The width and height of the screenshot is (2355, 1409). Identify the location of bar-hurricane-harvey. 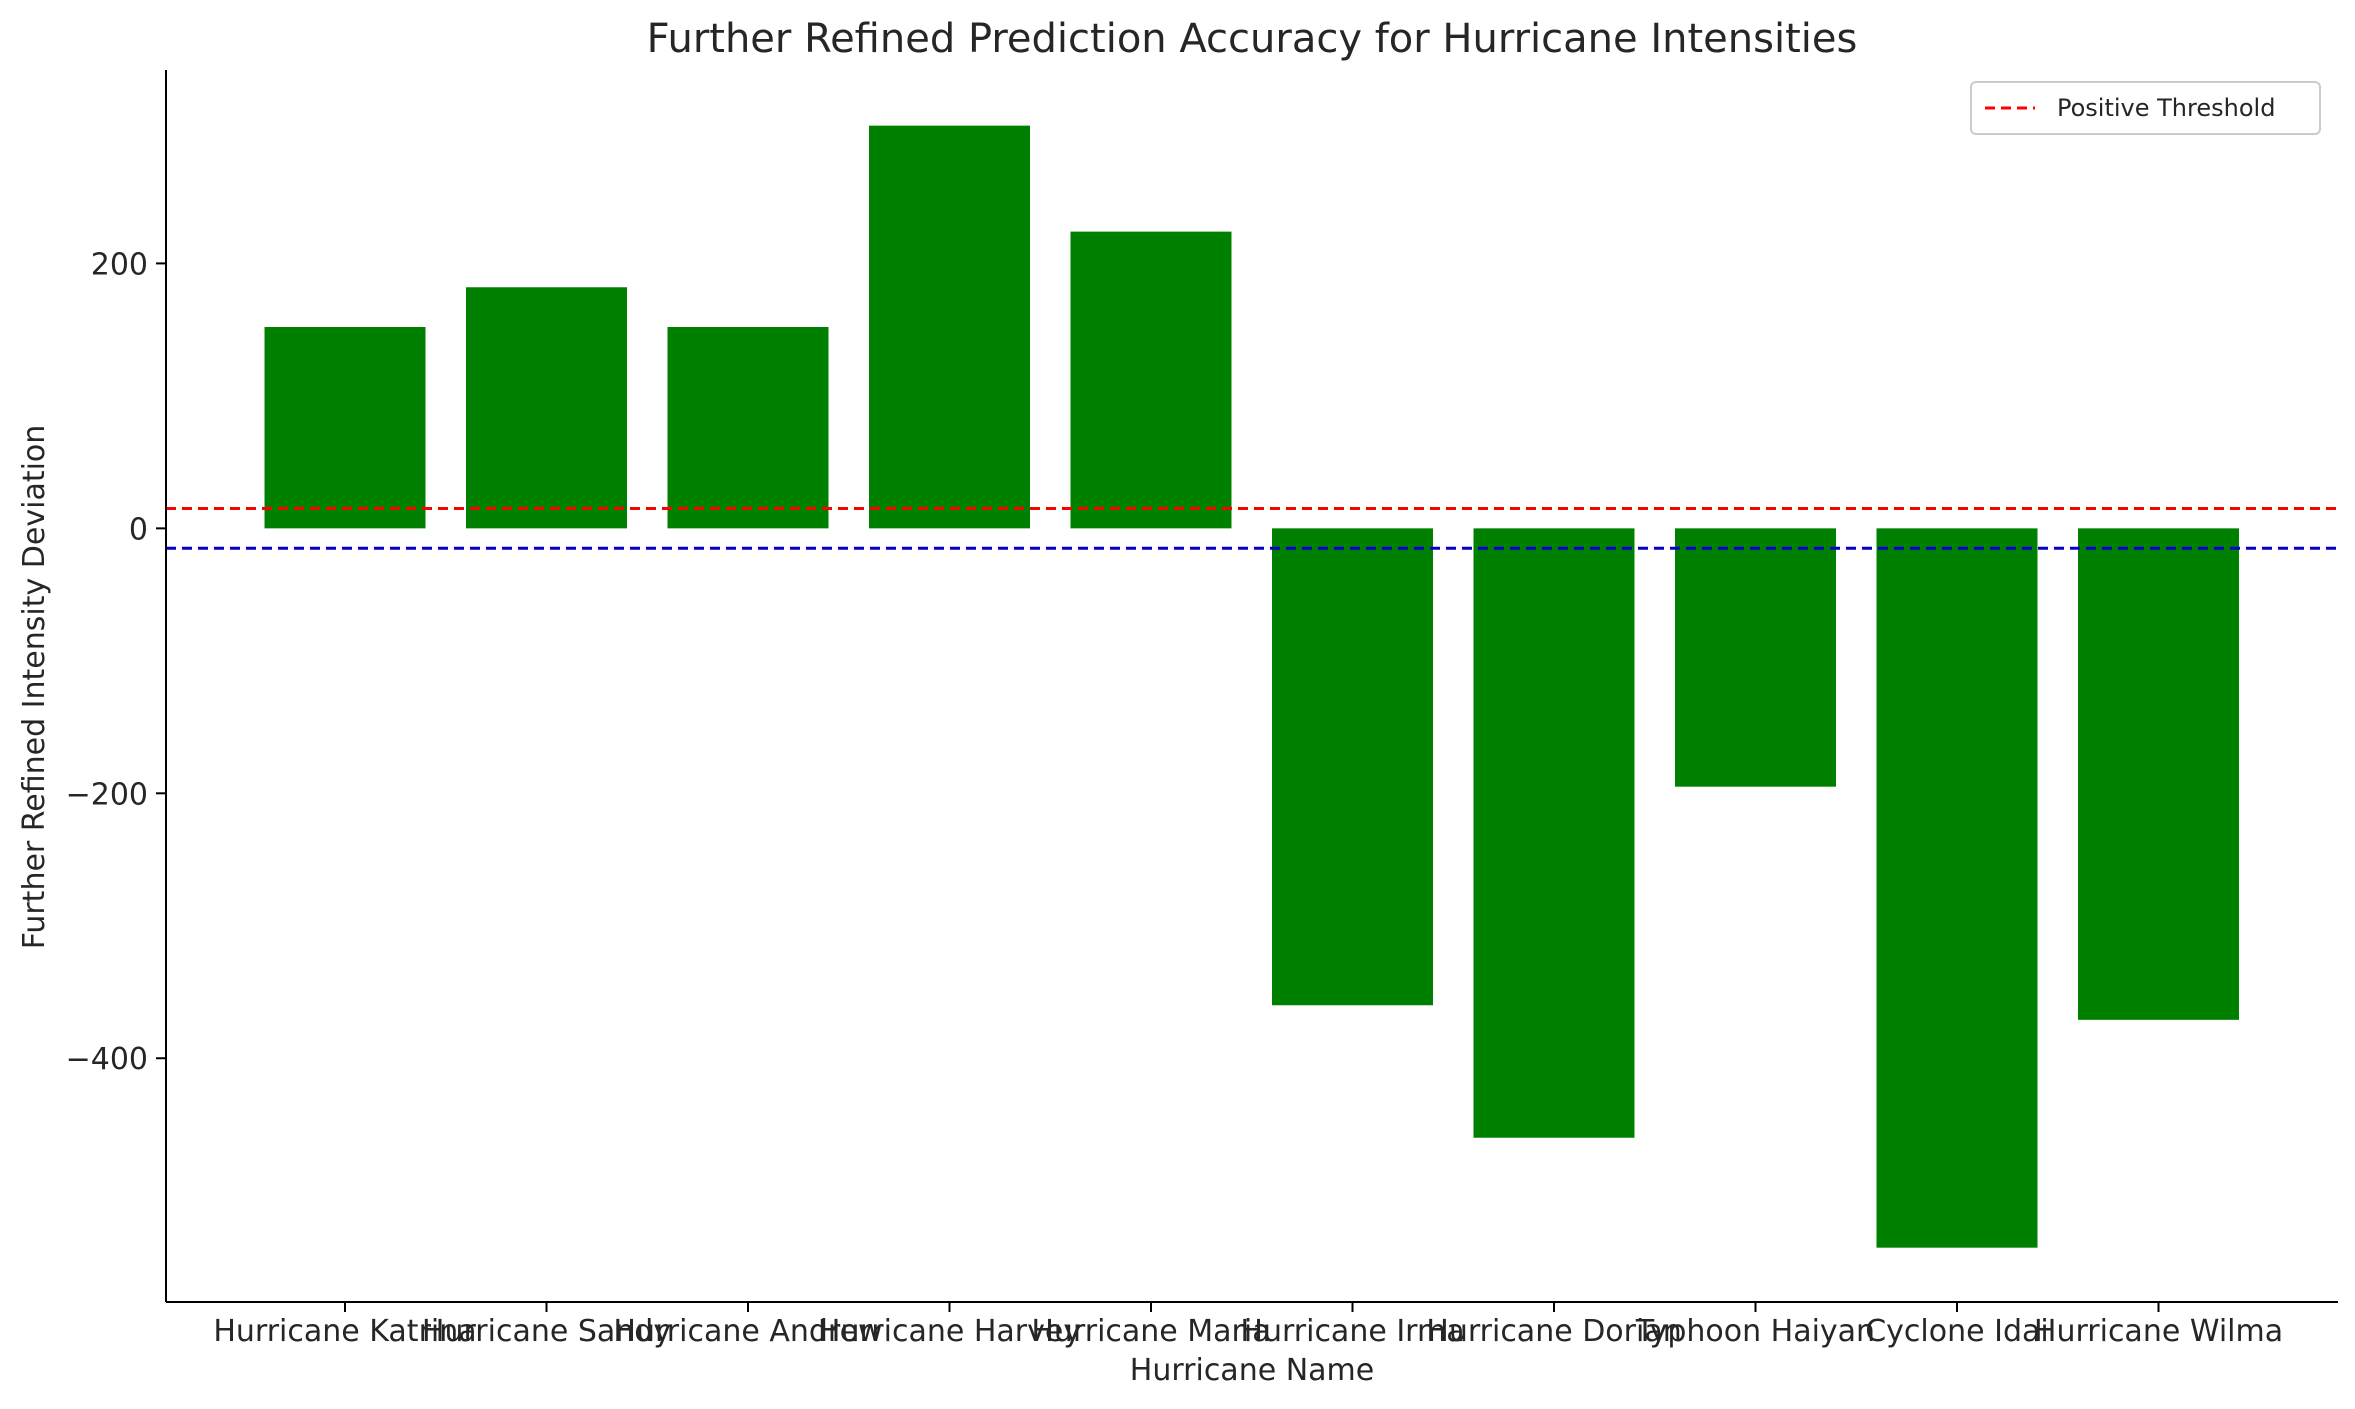
(949, 327).